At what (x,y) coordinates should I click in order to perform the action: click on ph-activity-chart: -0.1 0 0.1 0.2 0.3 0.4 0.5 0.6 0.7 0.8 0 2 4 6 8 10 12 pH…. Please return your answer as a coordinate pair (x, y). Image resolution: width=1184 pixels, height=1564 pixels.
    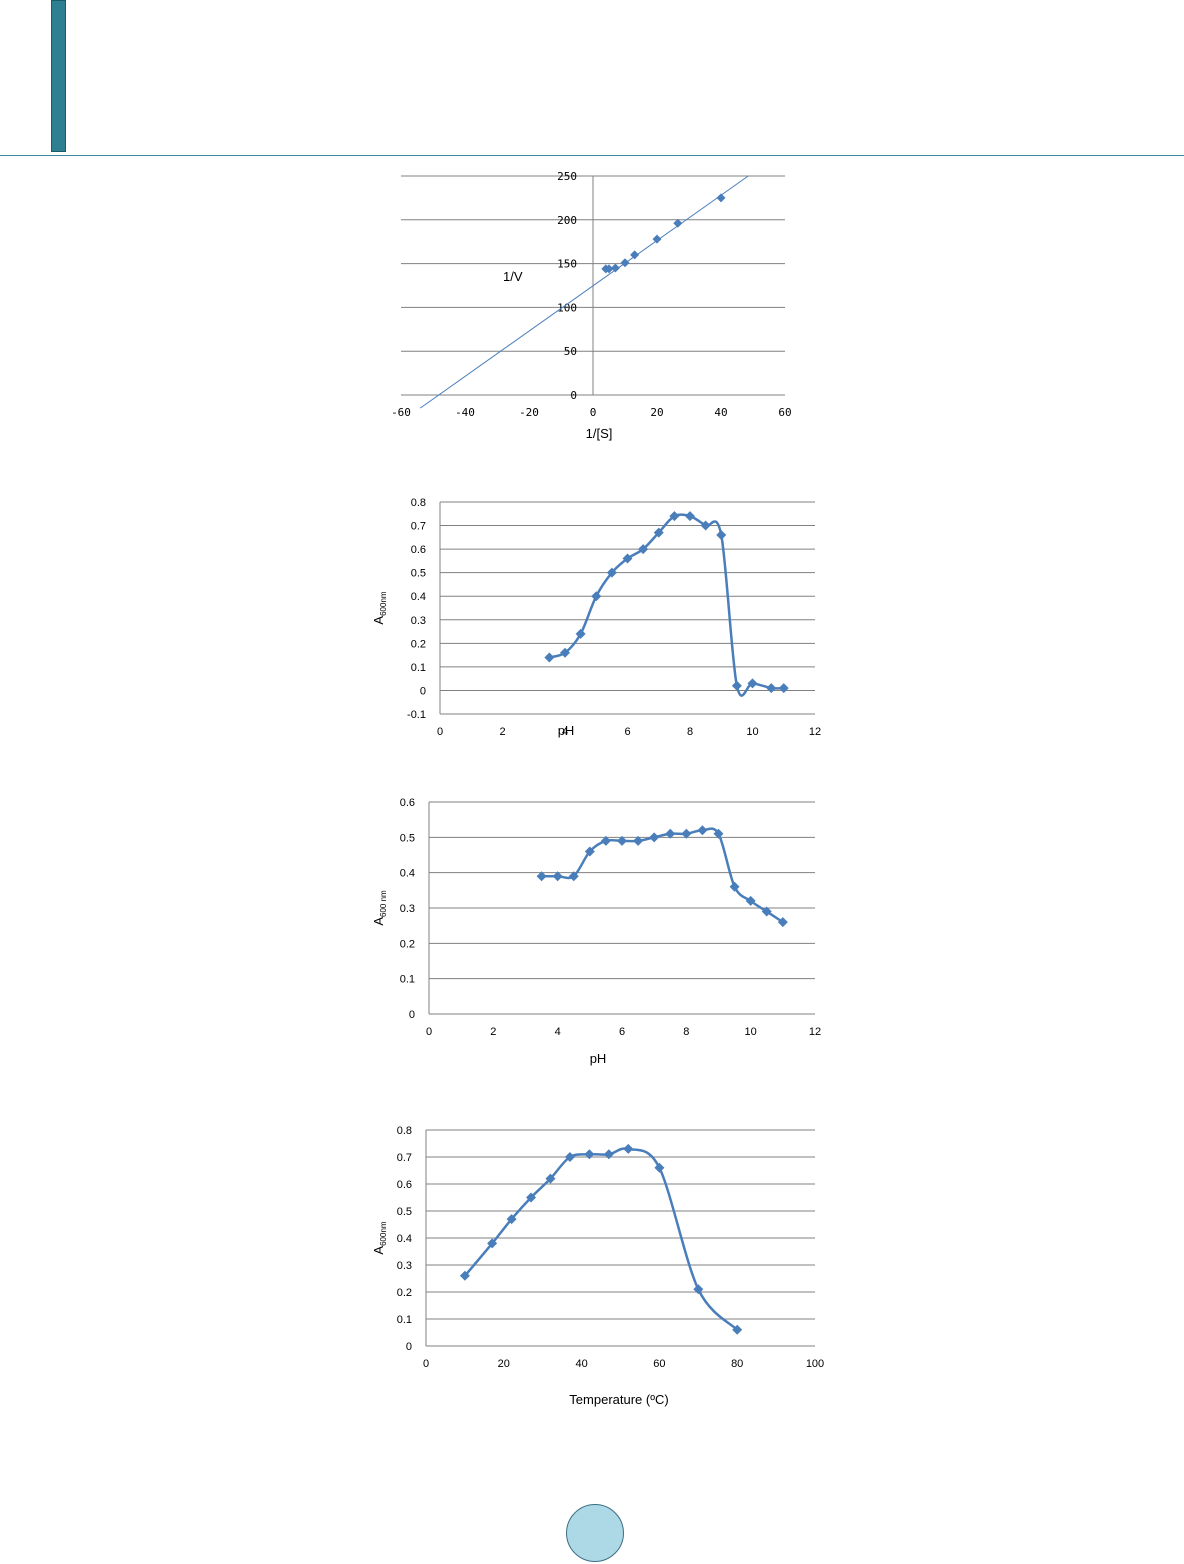
    Looking at the image, I should click on (596, 617).